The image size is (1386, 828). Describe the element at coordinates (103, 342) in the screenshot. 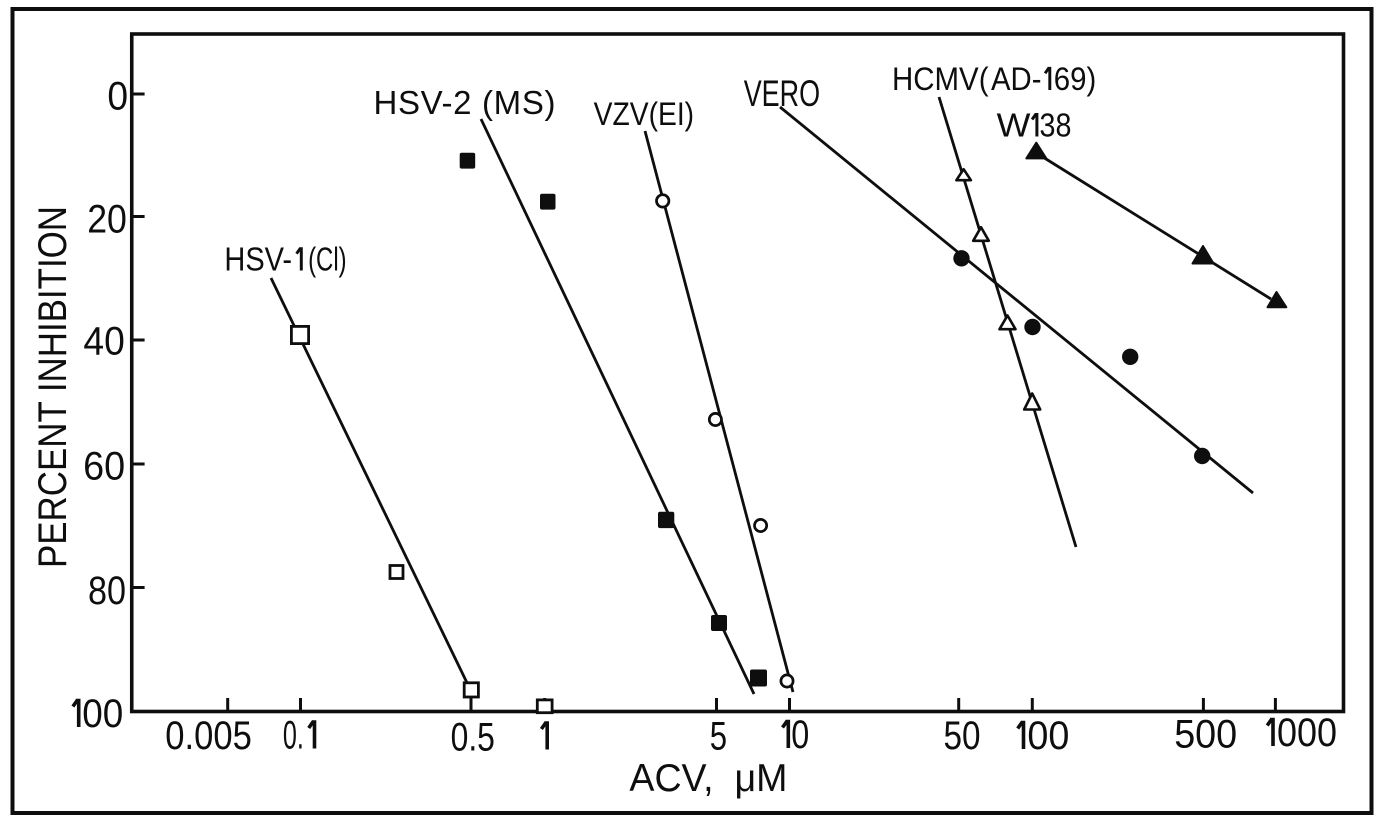

I see `svg-text: 40` at that location.